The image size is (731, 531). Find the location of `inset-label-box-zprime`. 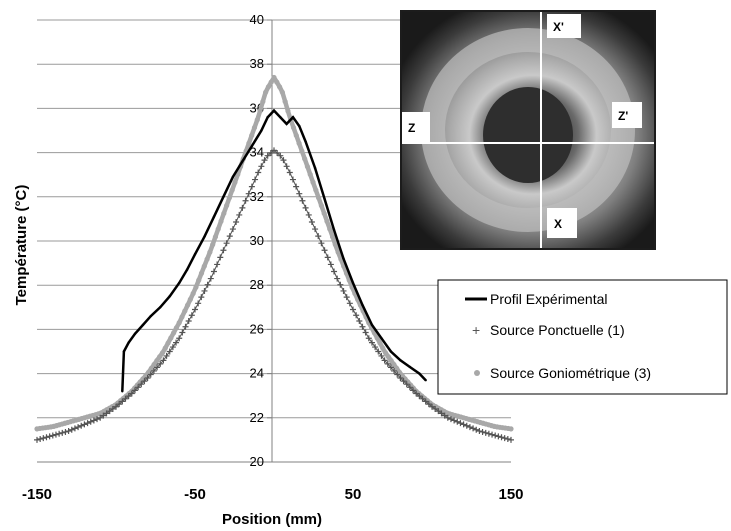

inset-label-box-zprime is located at coordinates (627, 115).